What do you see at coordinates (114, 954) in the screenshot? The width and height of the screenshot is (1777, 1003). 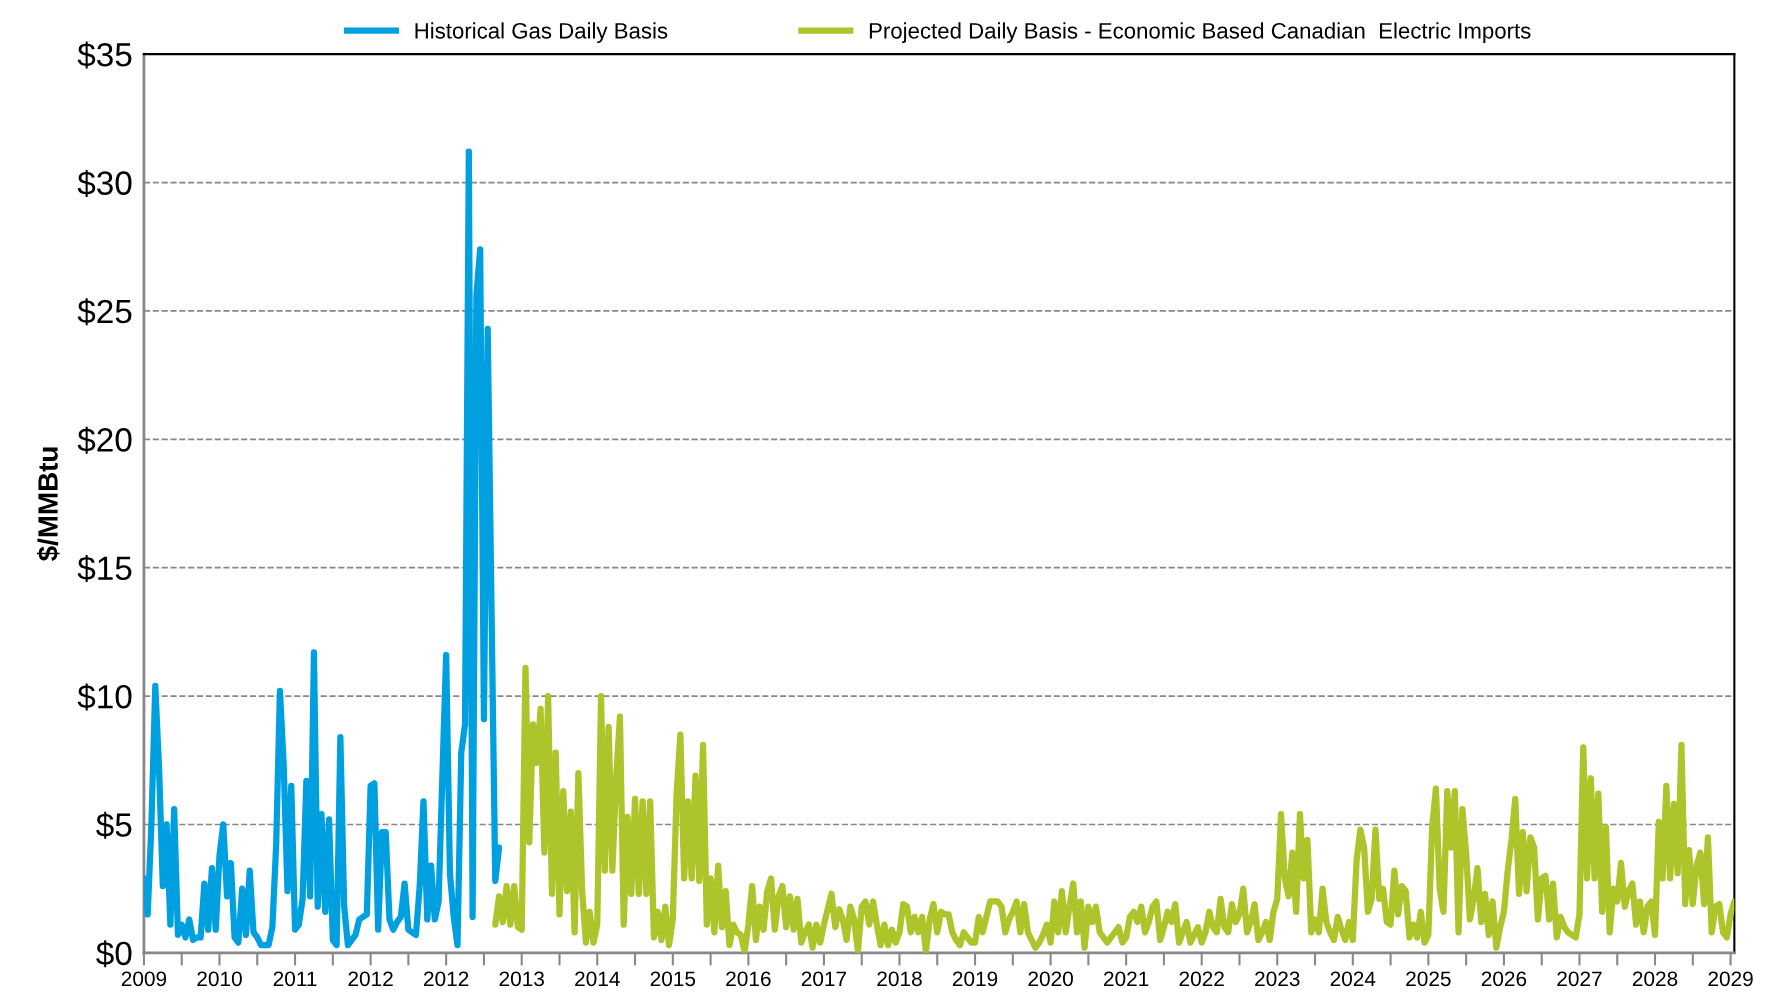 I see `y-tick-label: $0` at bounding box center [114, 954].